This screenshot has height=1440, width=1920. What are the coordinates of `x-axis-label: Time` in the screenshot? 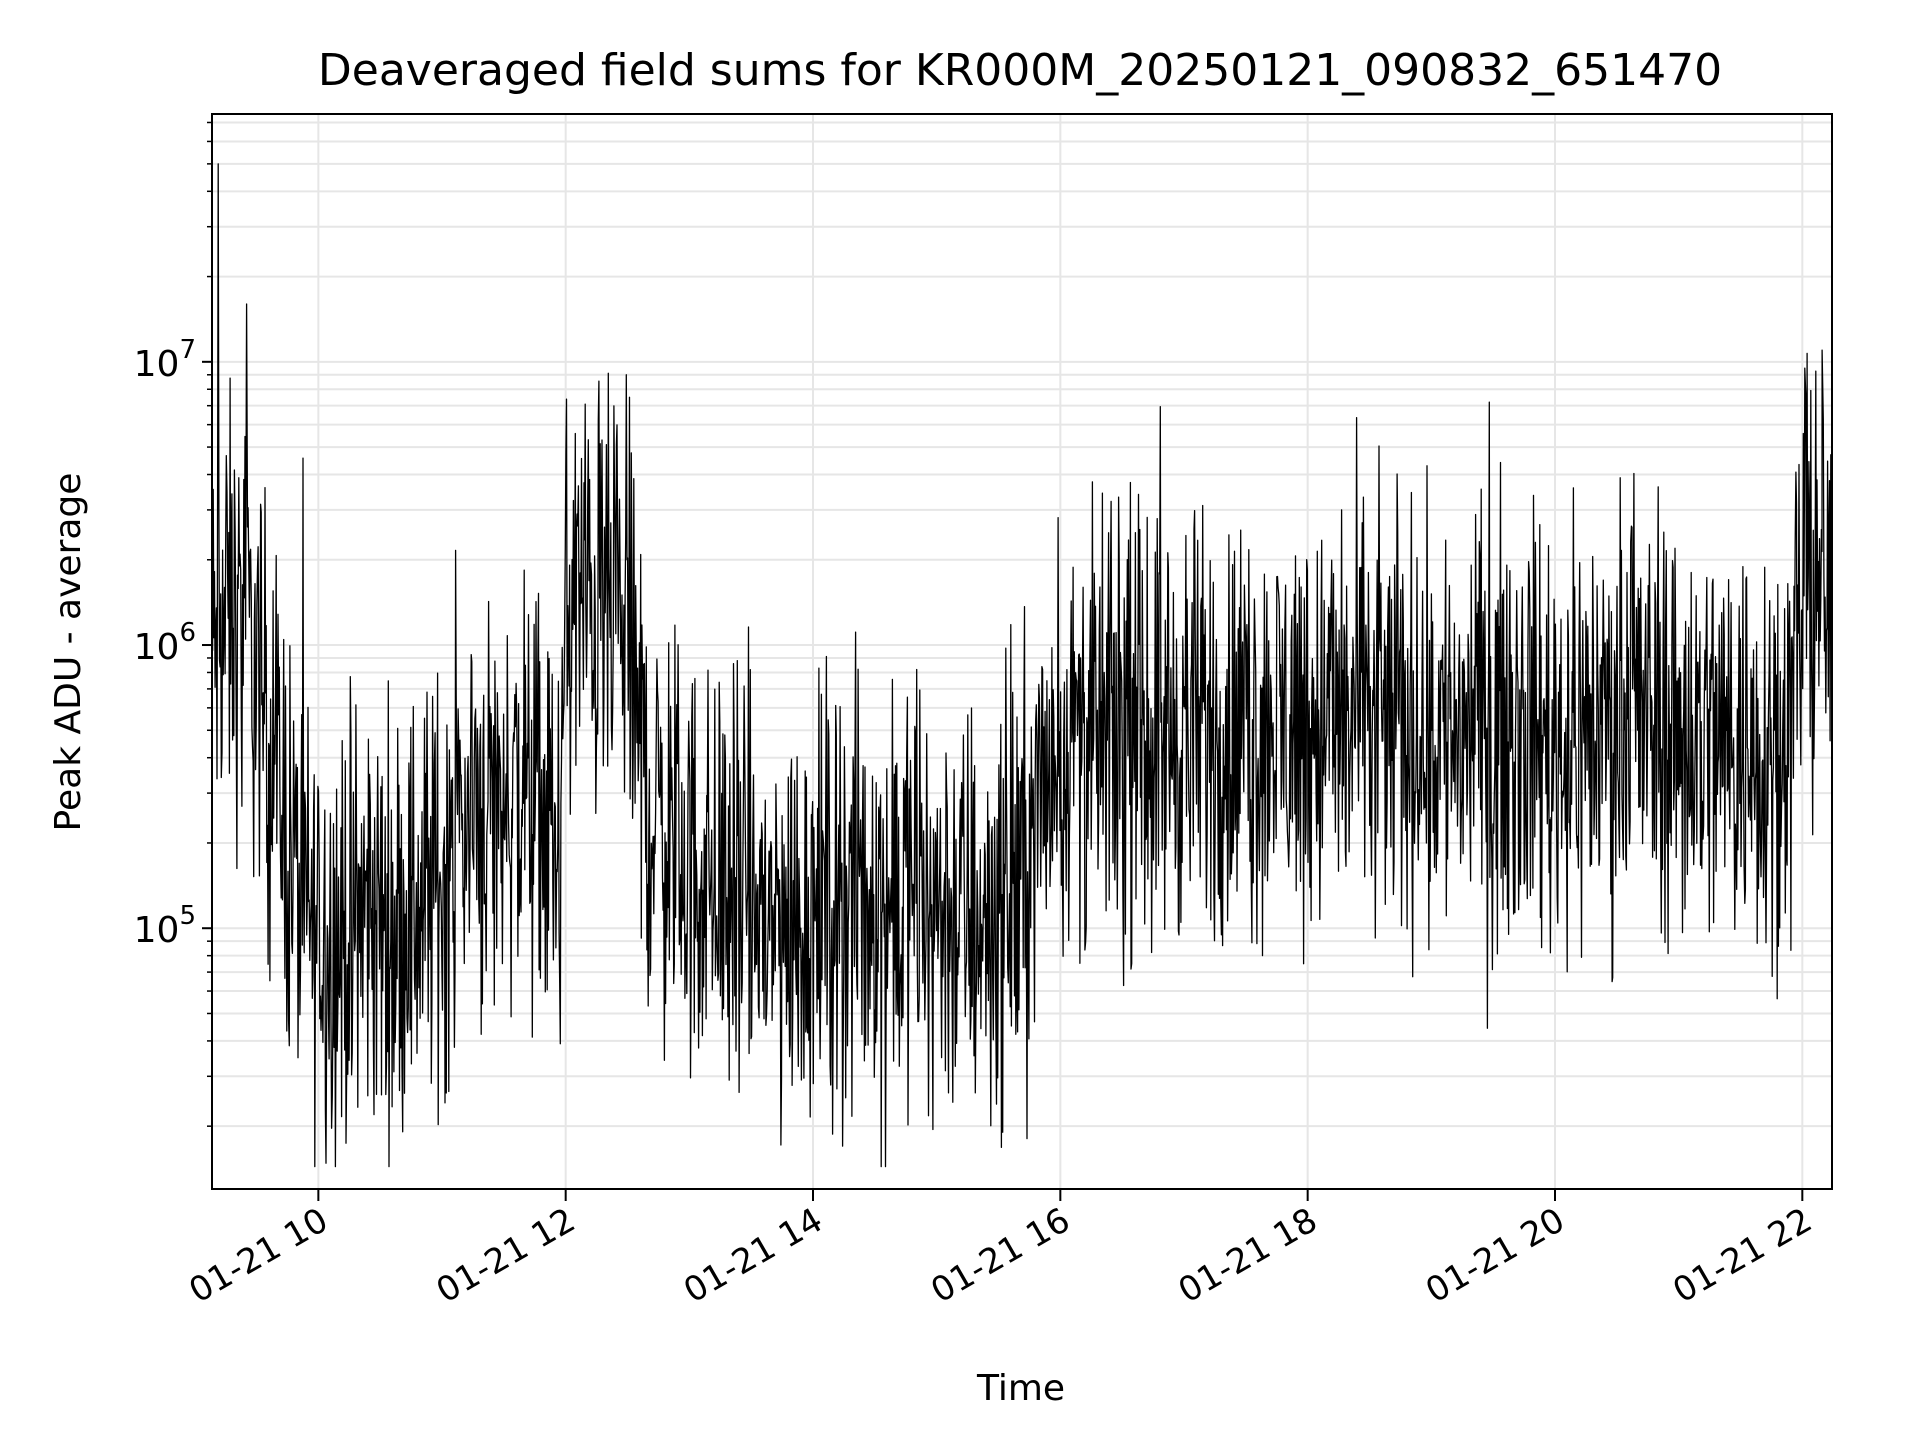 It's located at (1020, 1388).